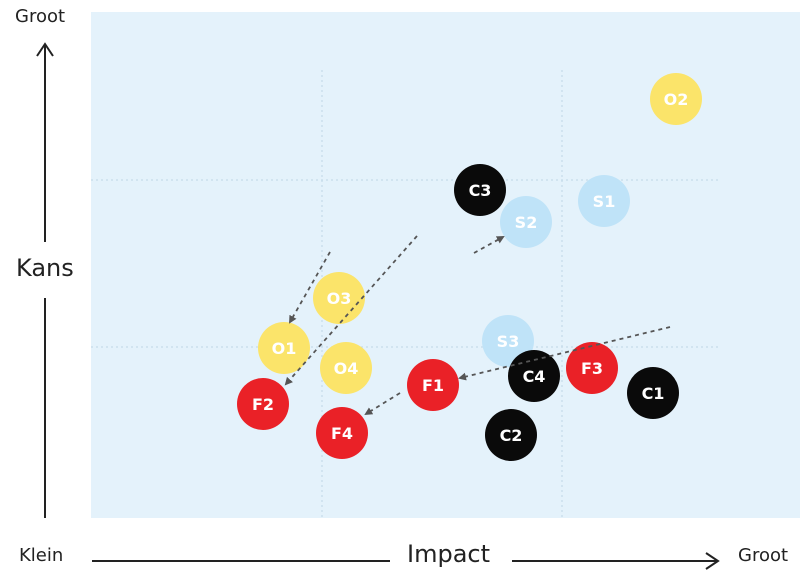 Image resolution: width=802 pixels, height=572 pixels. I want to click on bubble-c2: C2, so click(511, 435).